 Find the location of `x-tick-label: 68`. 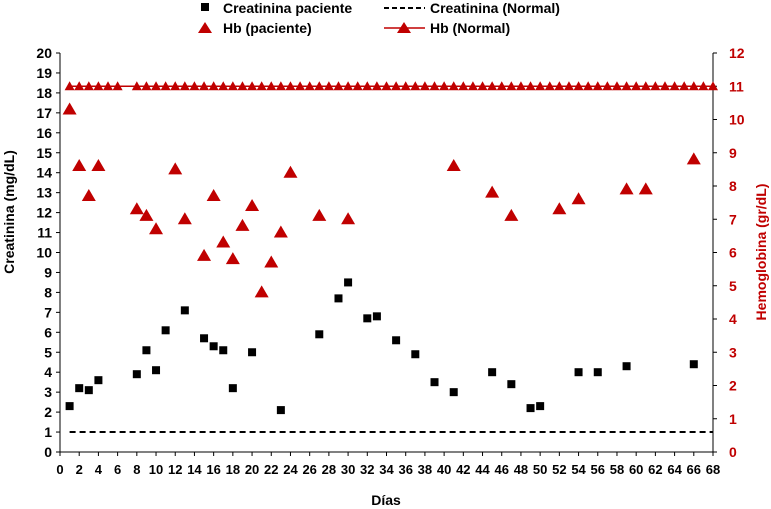

x-tick-label: 68 is located at coordinates (713, 469).